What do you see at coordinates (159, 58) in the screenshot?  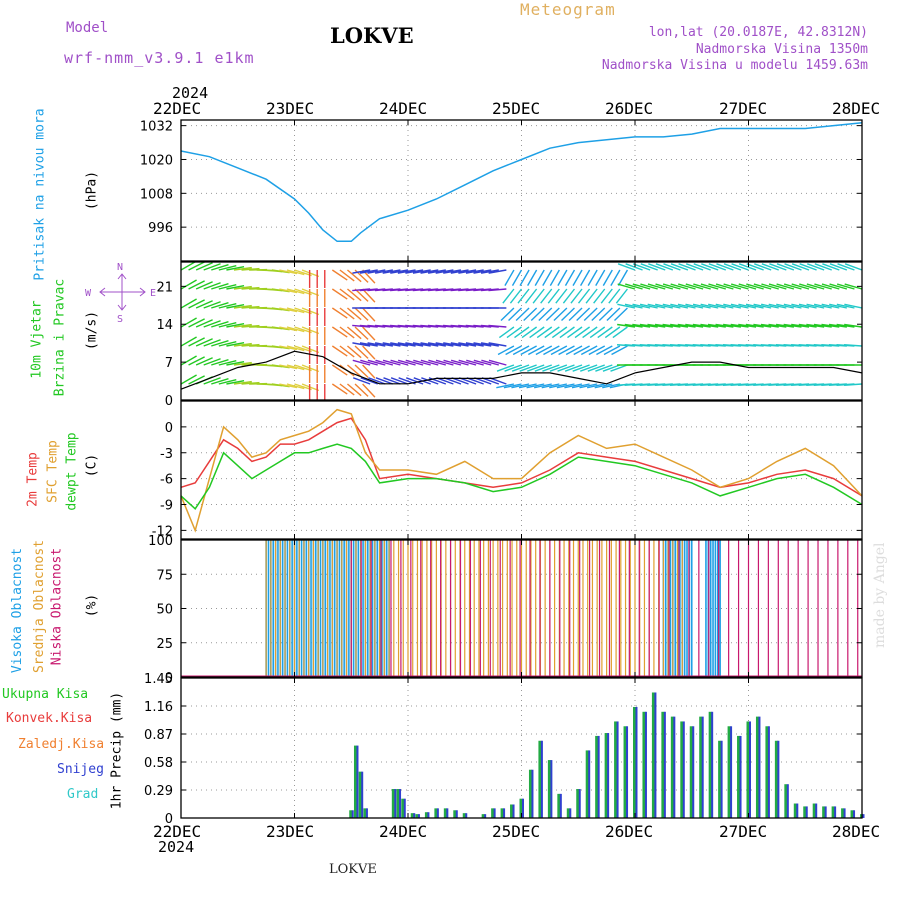 I see `model-name: wrf-nmm_v3.9.1 e1km` at bounding box center [159, 58].